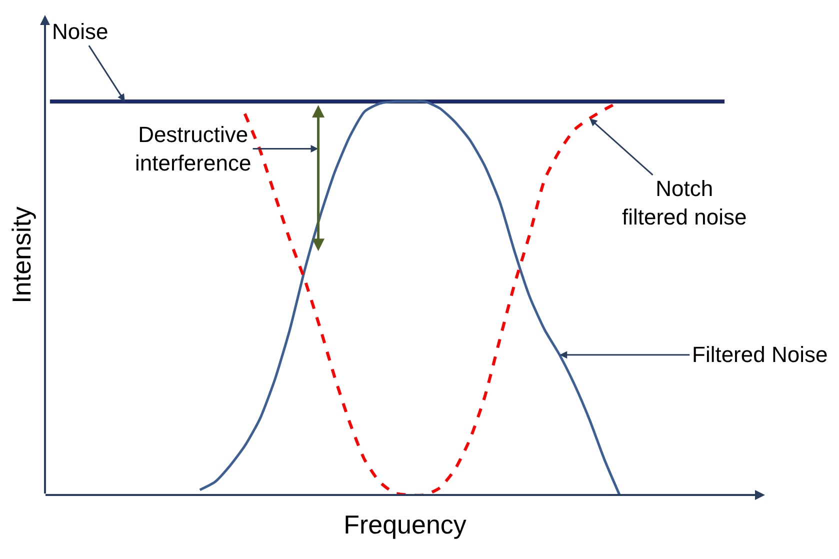 This screenshot has height=559, width=839. I want to click on x-axis-title: Frequency, so click(405, 525).